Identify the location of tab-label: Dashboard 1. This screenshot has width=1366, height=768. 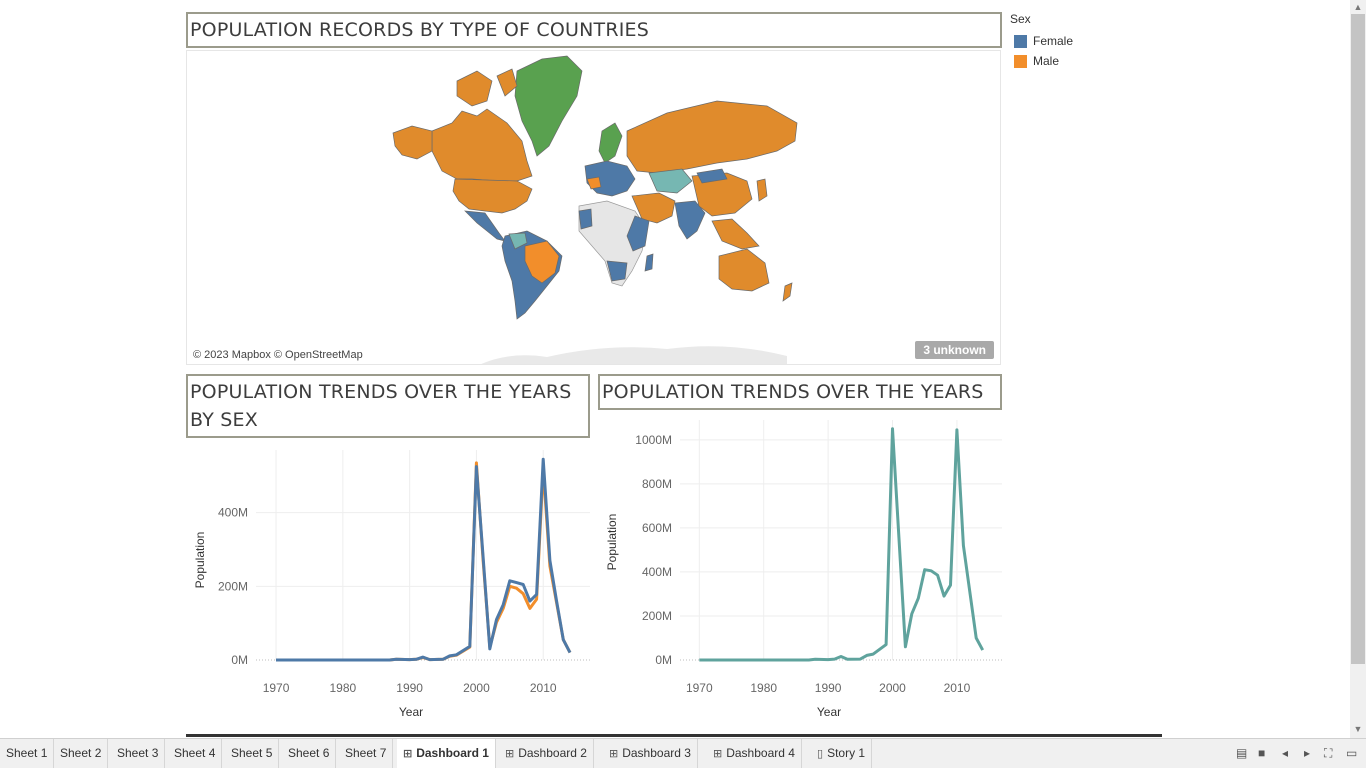
(452, 753).